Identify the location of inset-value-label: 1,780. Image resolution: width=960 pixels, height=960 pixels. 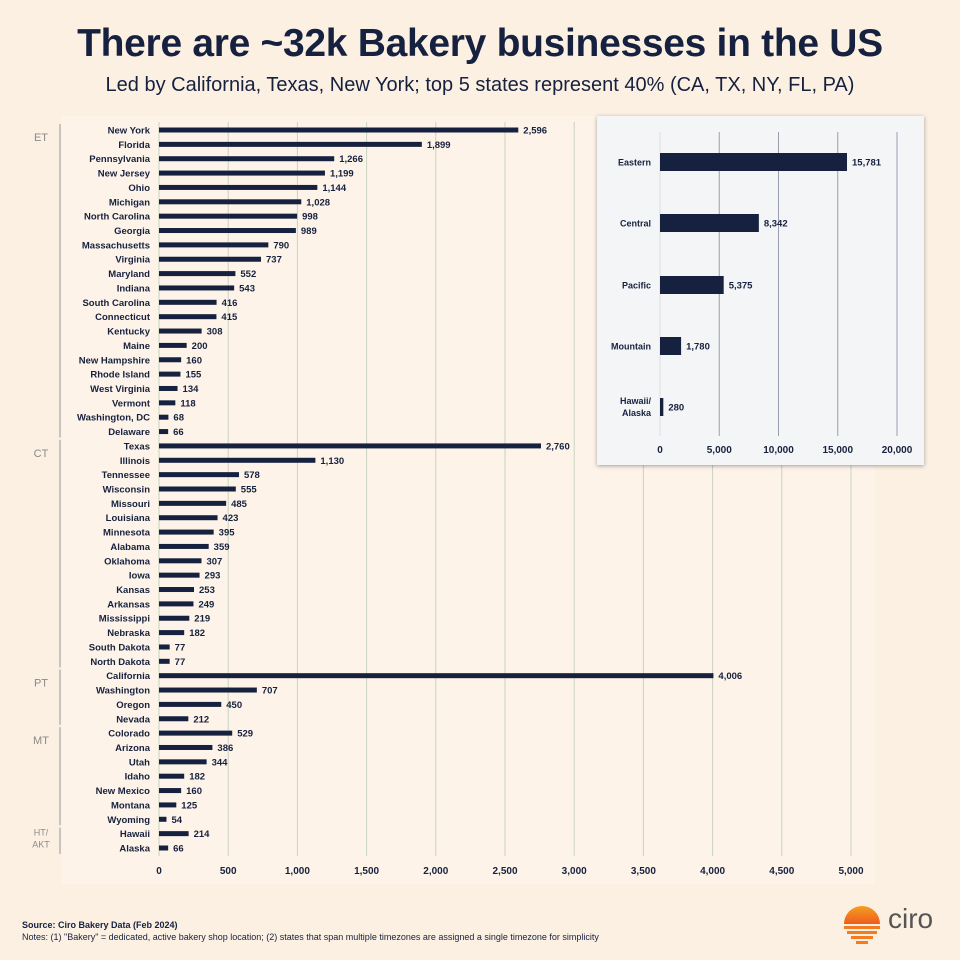
(698, 347).